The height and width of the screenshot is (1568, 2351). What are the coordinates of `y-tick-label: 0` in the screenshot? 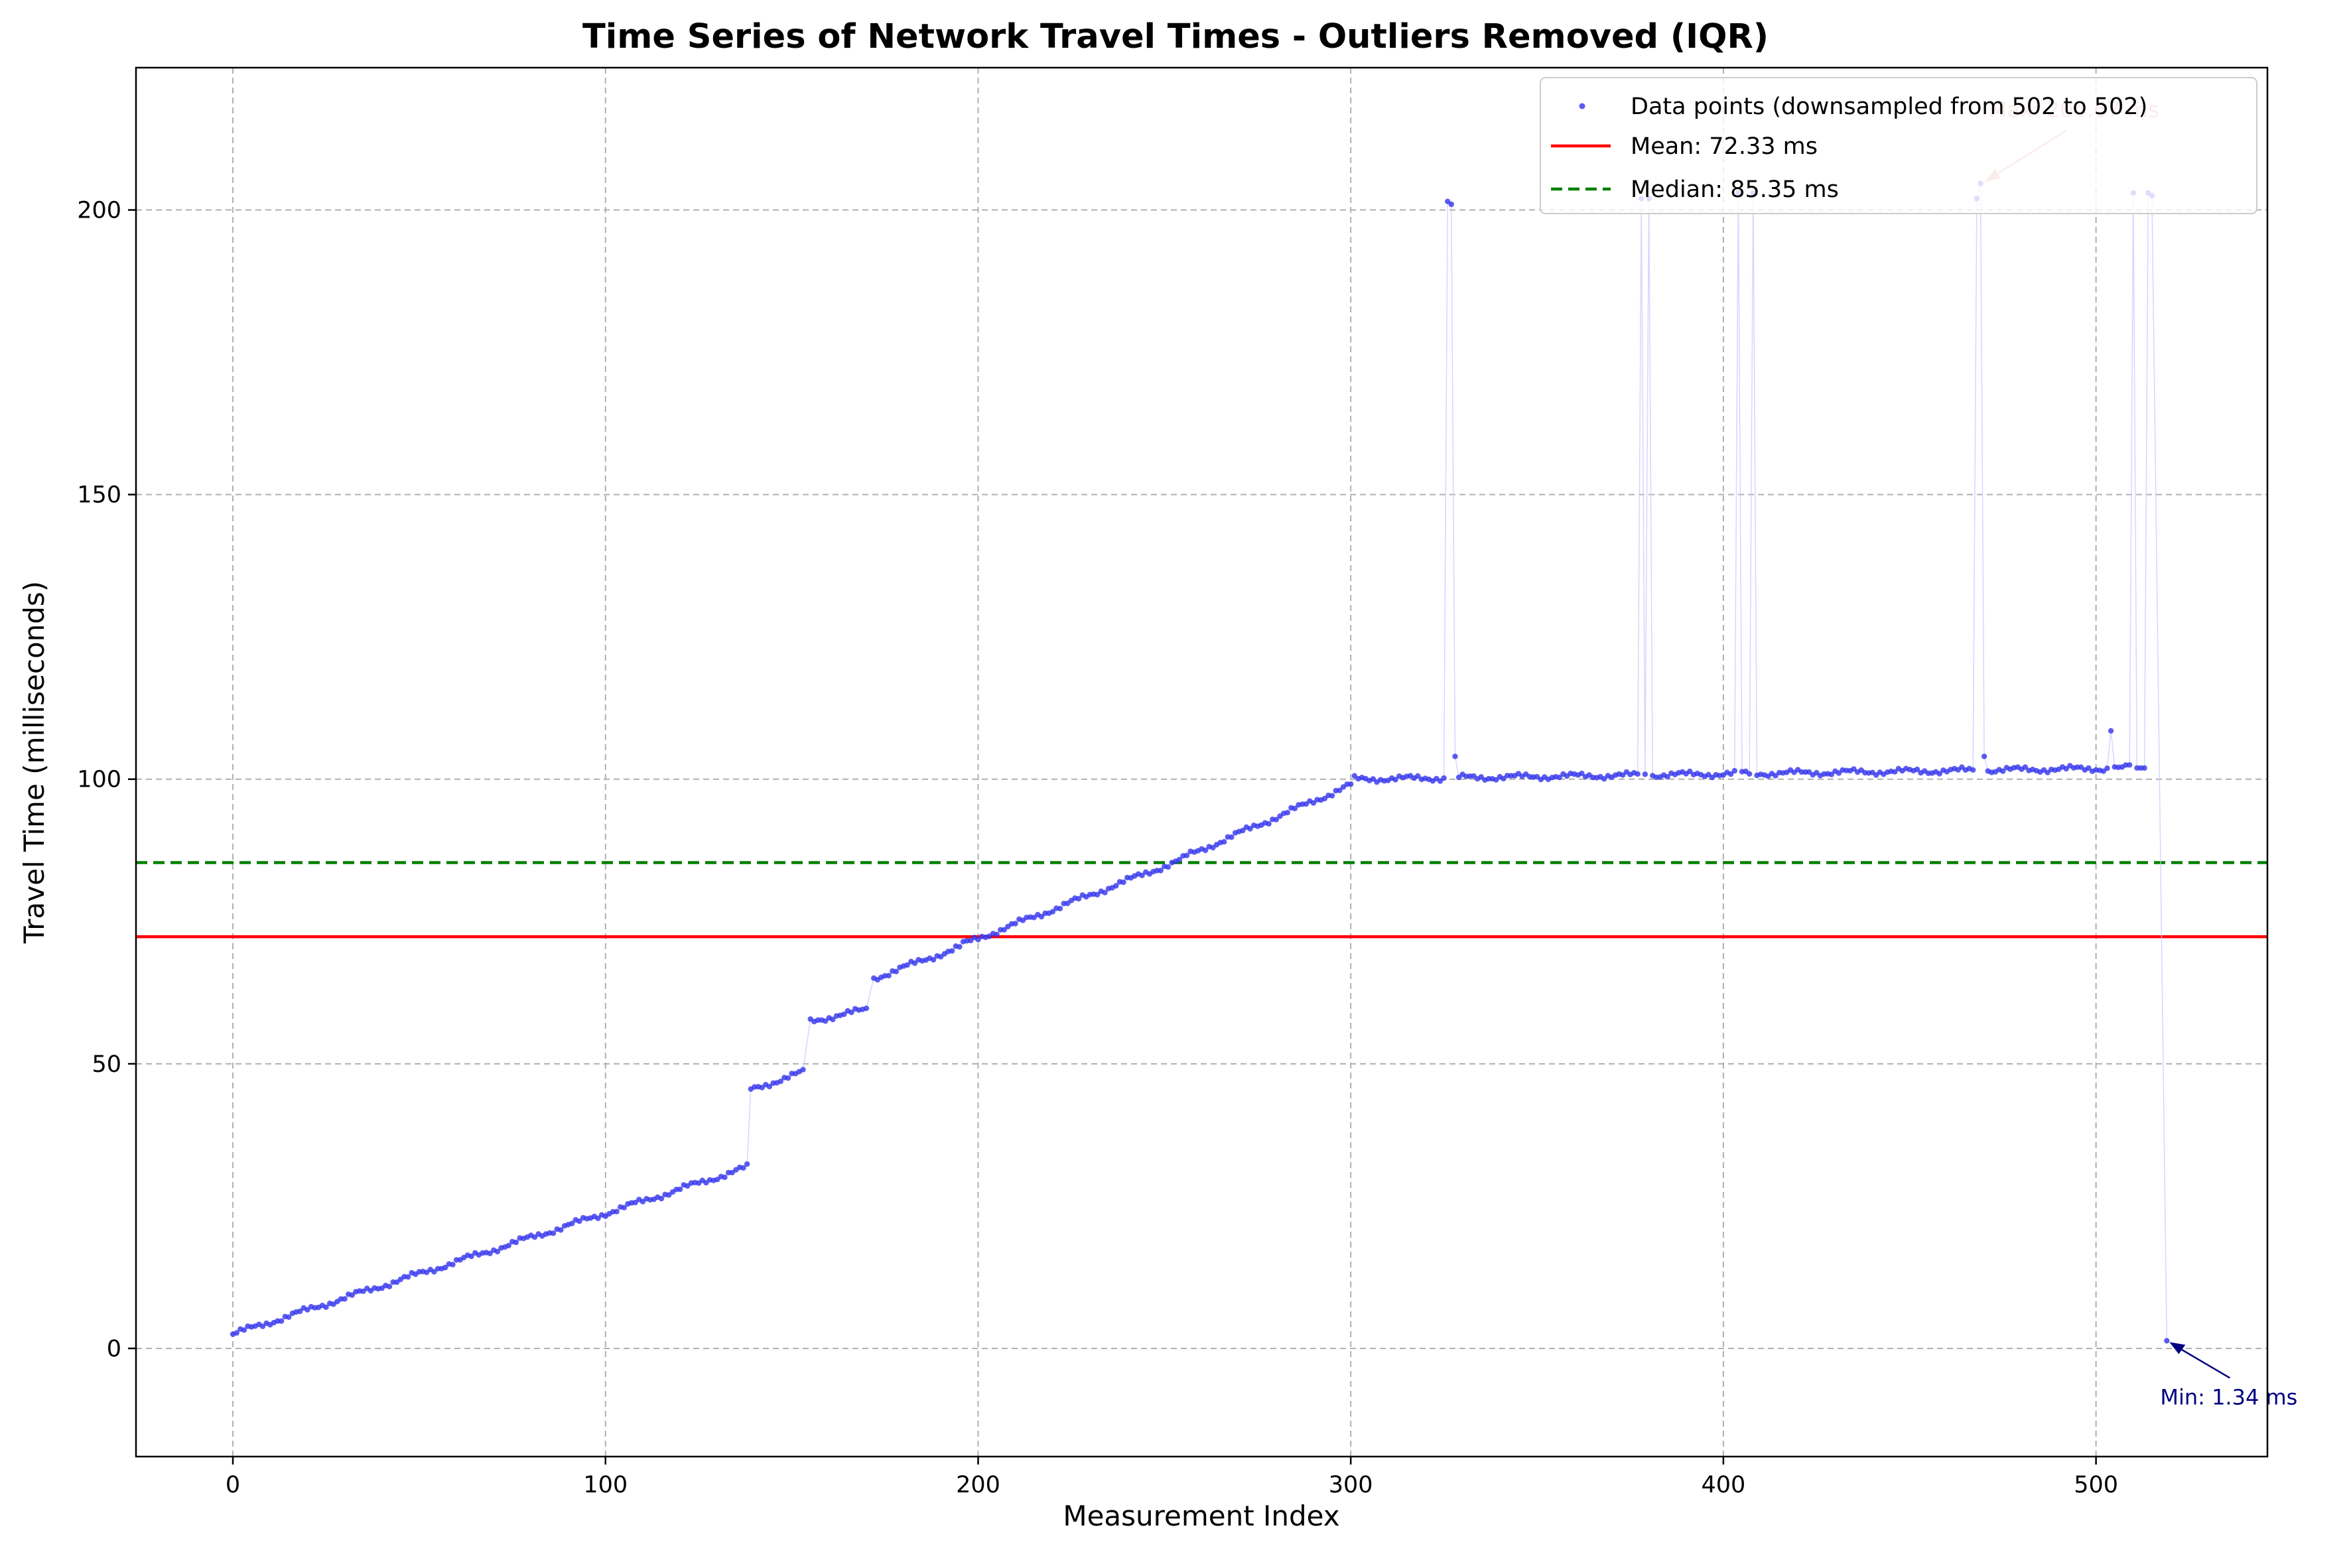 It's located at (114, 1349).